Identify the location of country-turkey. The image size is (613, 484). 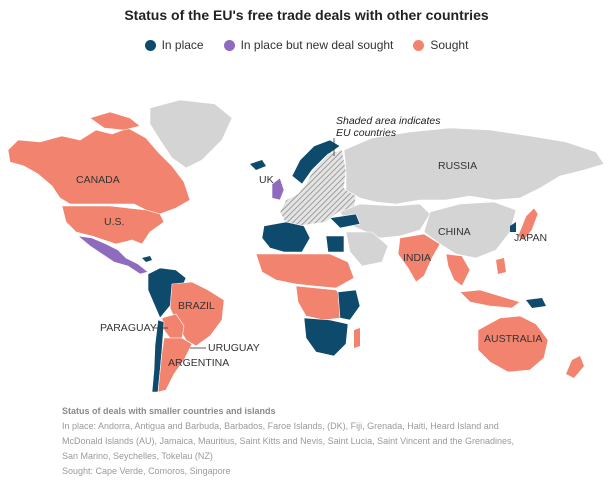
(345, 221).